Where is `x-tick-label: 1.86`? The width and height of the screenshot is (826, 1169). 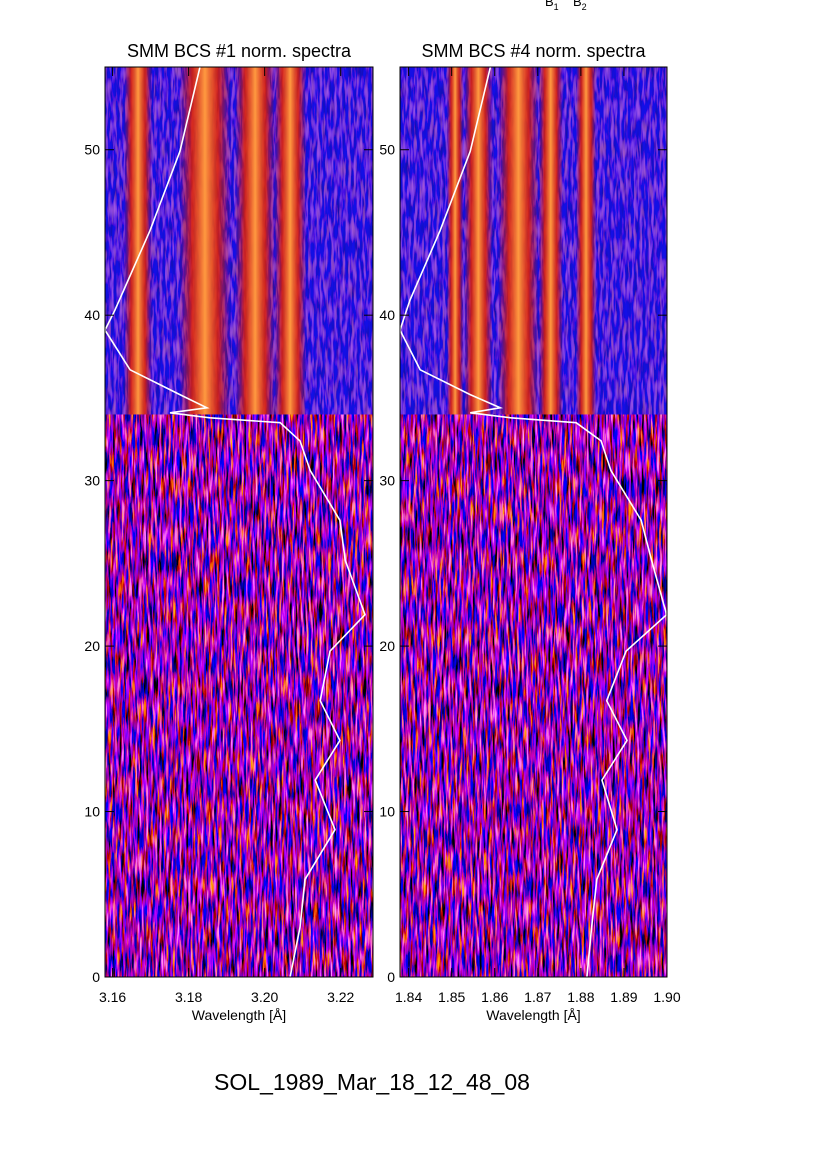 x-tick-label: 1.86 is located at coordinates (494, 997).